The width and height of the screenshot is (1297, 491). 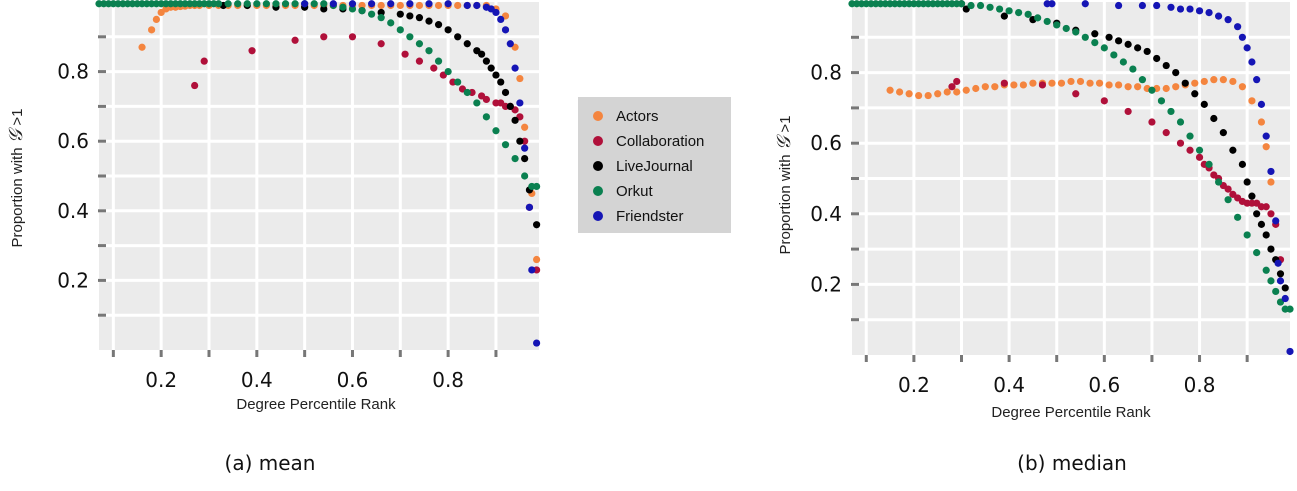 I want to click on series-friendster-median, so click(x=1168, y=178).